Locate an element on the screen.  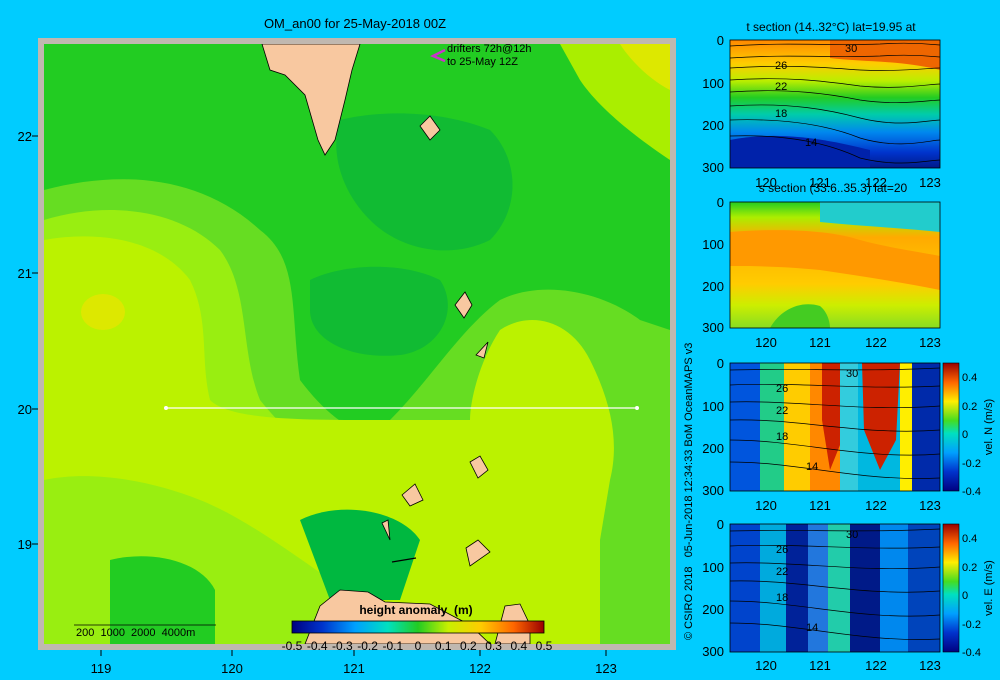
vel-e-colorbar-label: vel. E (m/s) is located at coordinates (989, 588).